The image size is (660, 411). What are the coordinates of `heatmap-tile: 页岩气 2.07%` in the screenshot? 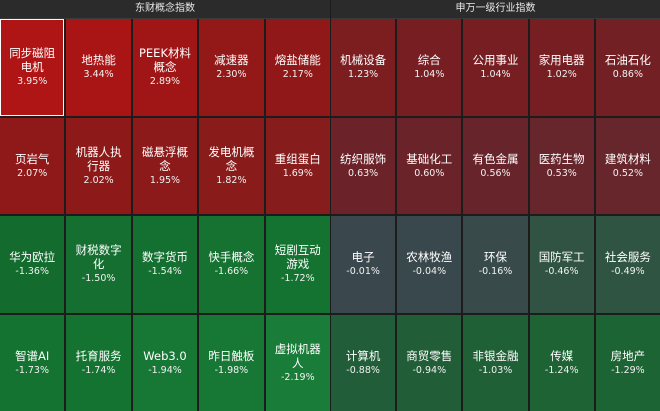 It's located at (32, 165).